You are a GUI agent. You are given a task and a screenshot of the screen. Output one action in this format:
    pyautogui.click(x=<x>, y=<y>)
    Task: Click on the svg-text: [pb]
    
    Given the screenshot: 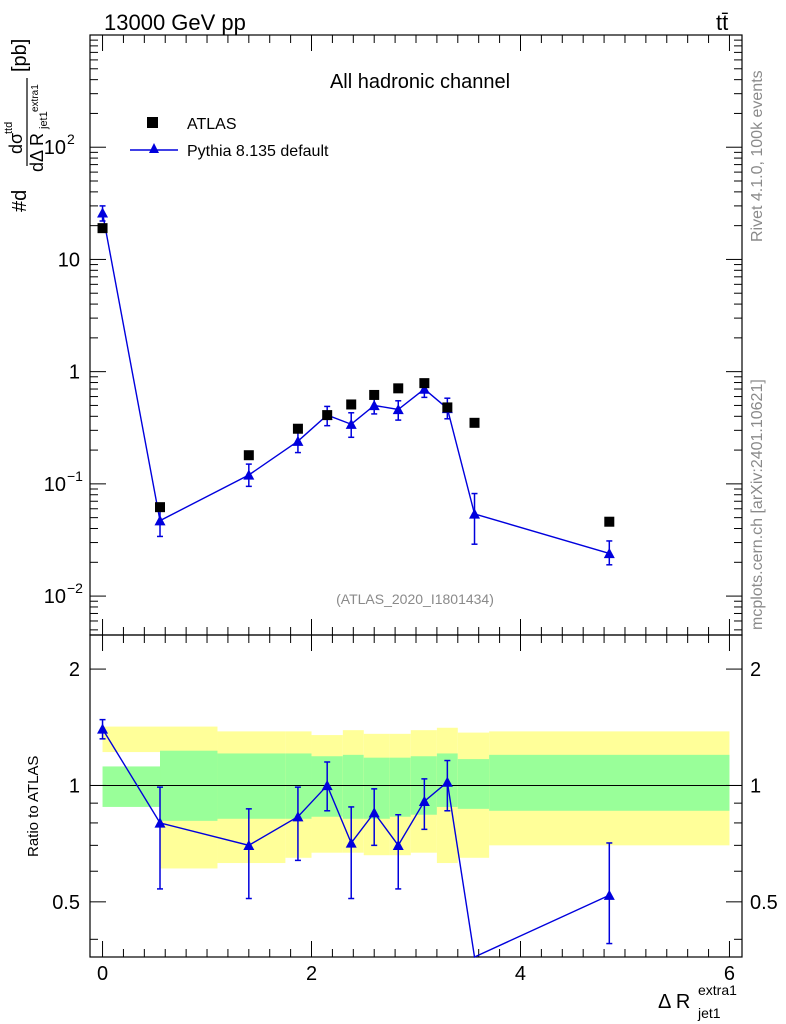 What is the action you would take?
    pyautogui.click(x=20, y=55)
    